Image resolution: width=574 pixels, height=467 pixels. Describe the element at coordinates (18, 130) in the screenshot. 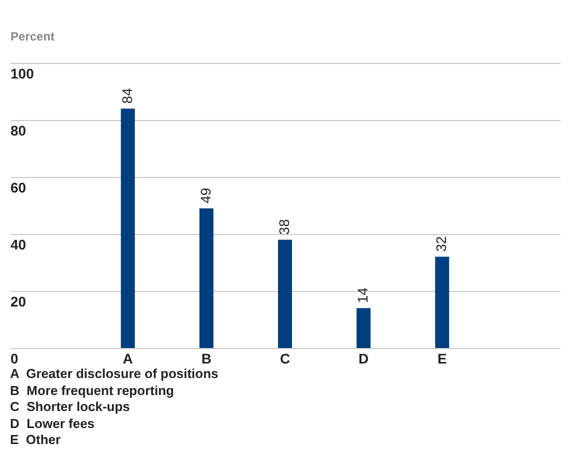

I see `y-tick-label: 80` at that location.